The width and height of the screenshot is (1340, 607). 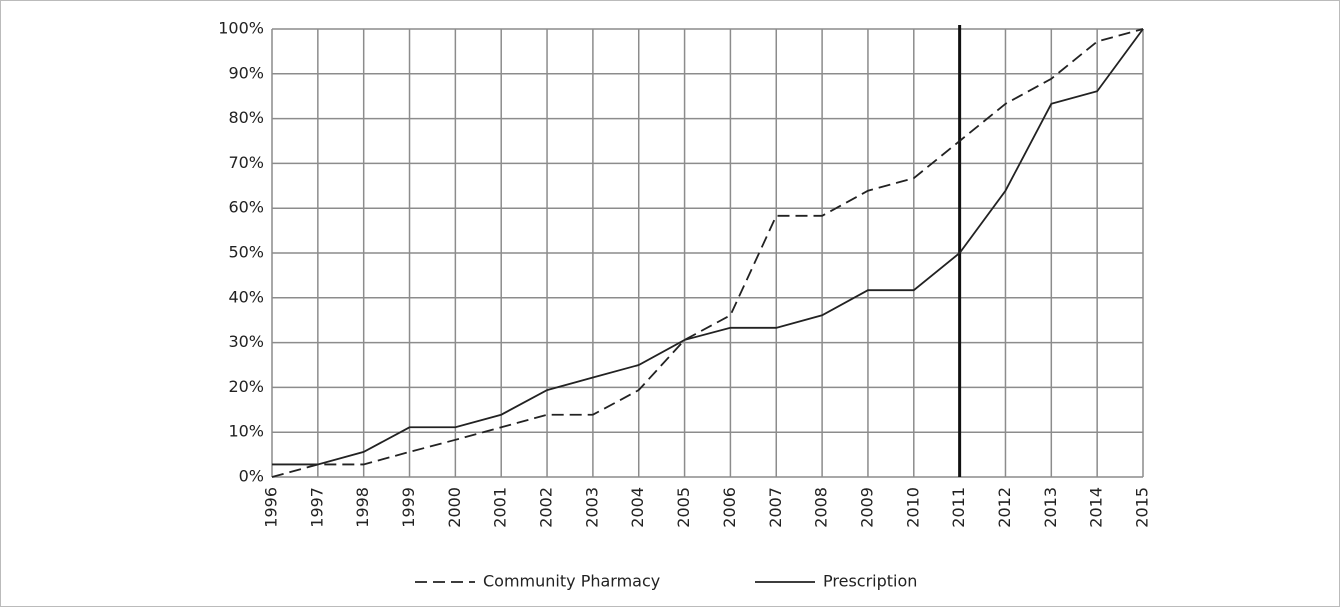 I want to click on x-tick-label: 2012, so click(x=1004, y=507).